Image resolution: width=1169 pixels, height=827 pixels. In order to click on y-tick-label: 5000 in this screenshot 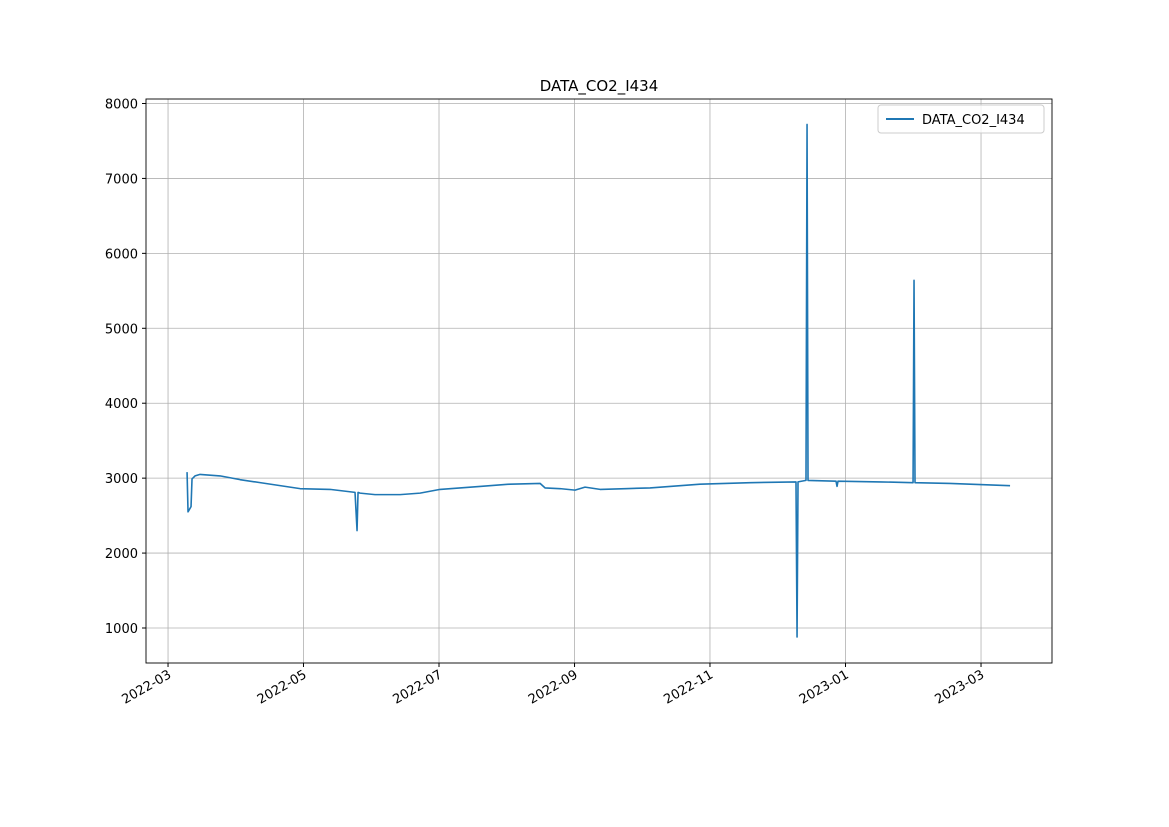, I will do `click(121, 329)`.